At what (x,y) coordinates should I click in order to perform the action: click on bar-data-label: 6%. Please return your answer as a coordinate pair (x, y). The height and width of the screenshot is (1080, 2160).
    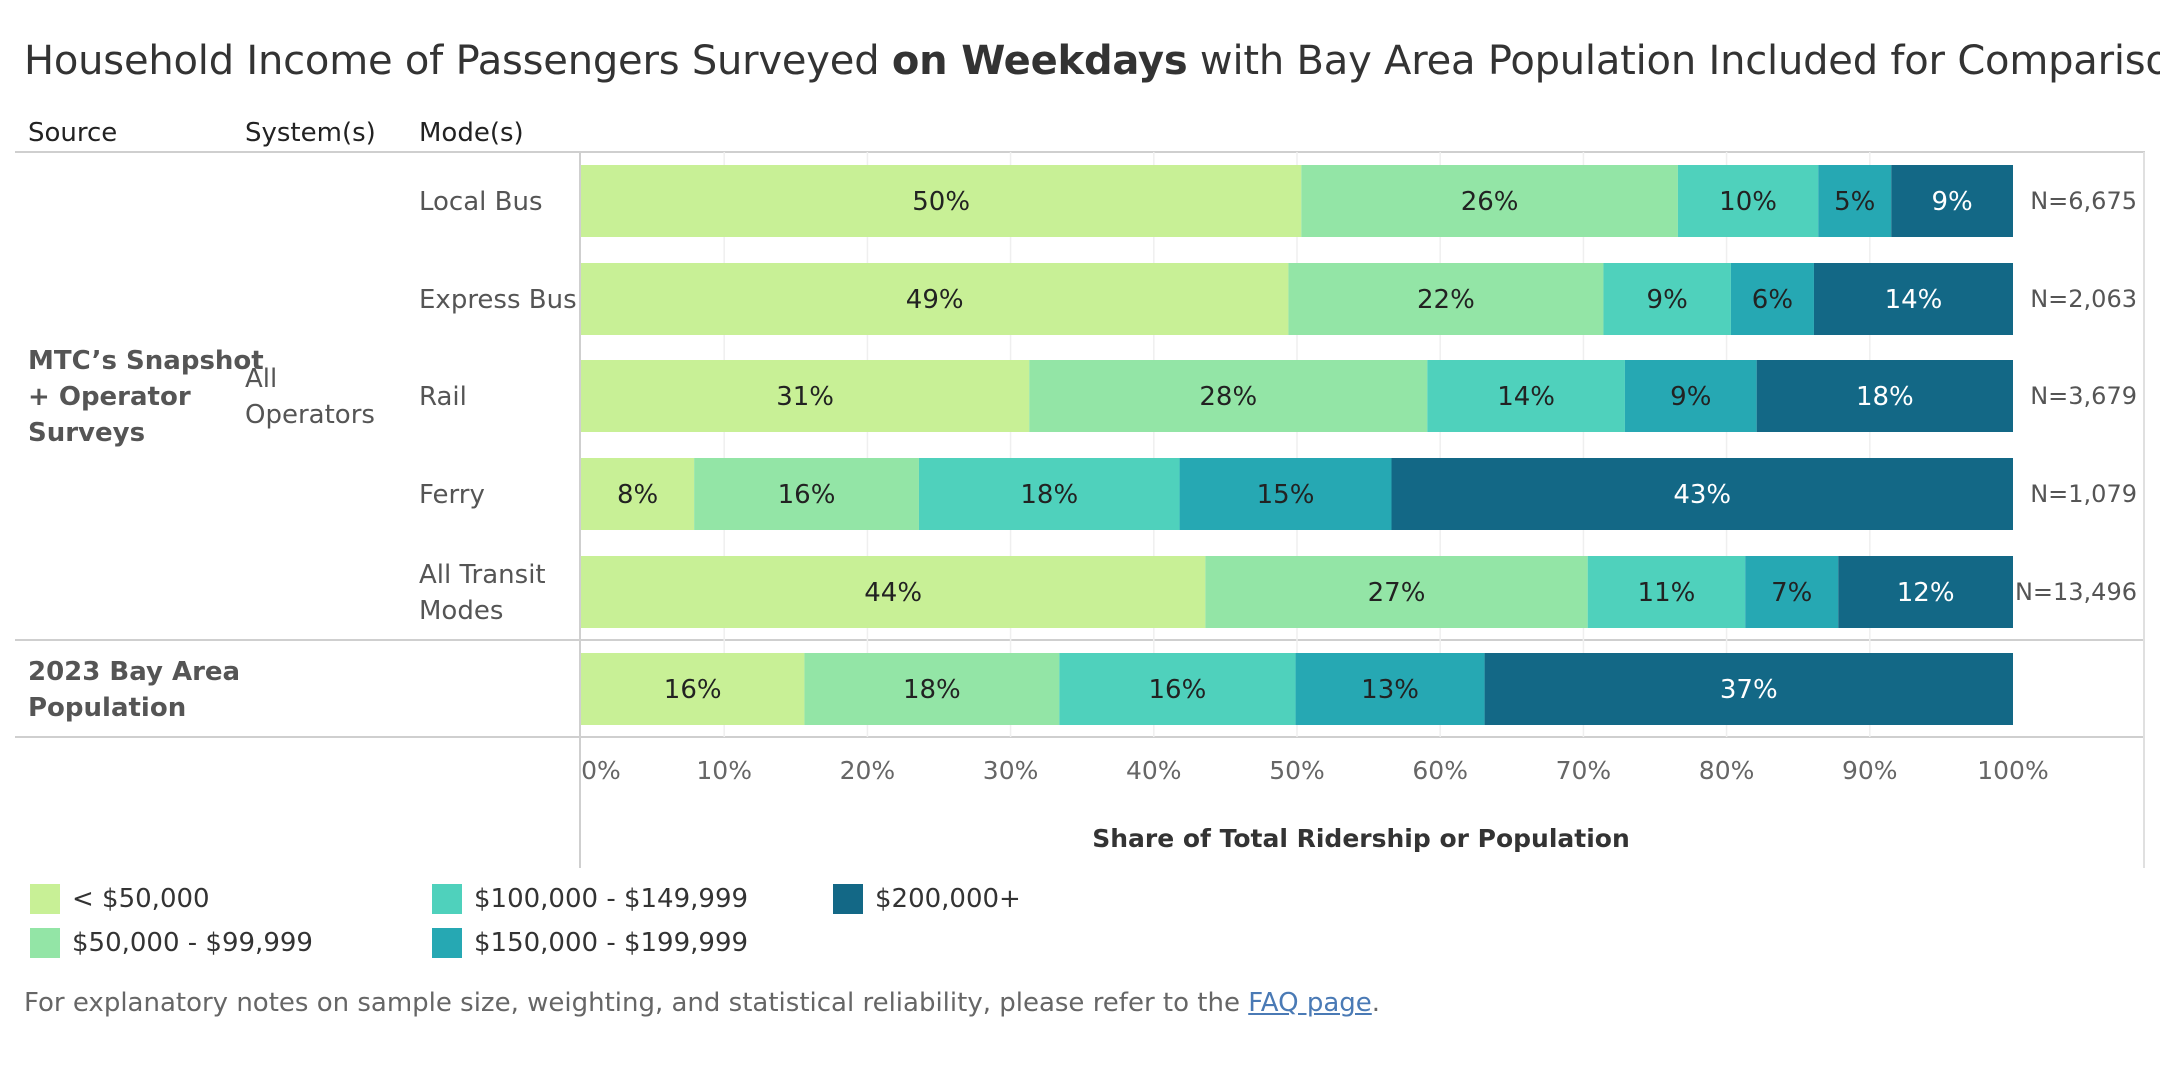
    Looking at the image, I should click on (1772, 300).